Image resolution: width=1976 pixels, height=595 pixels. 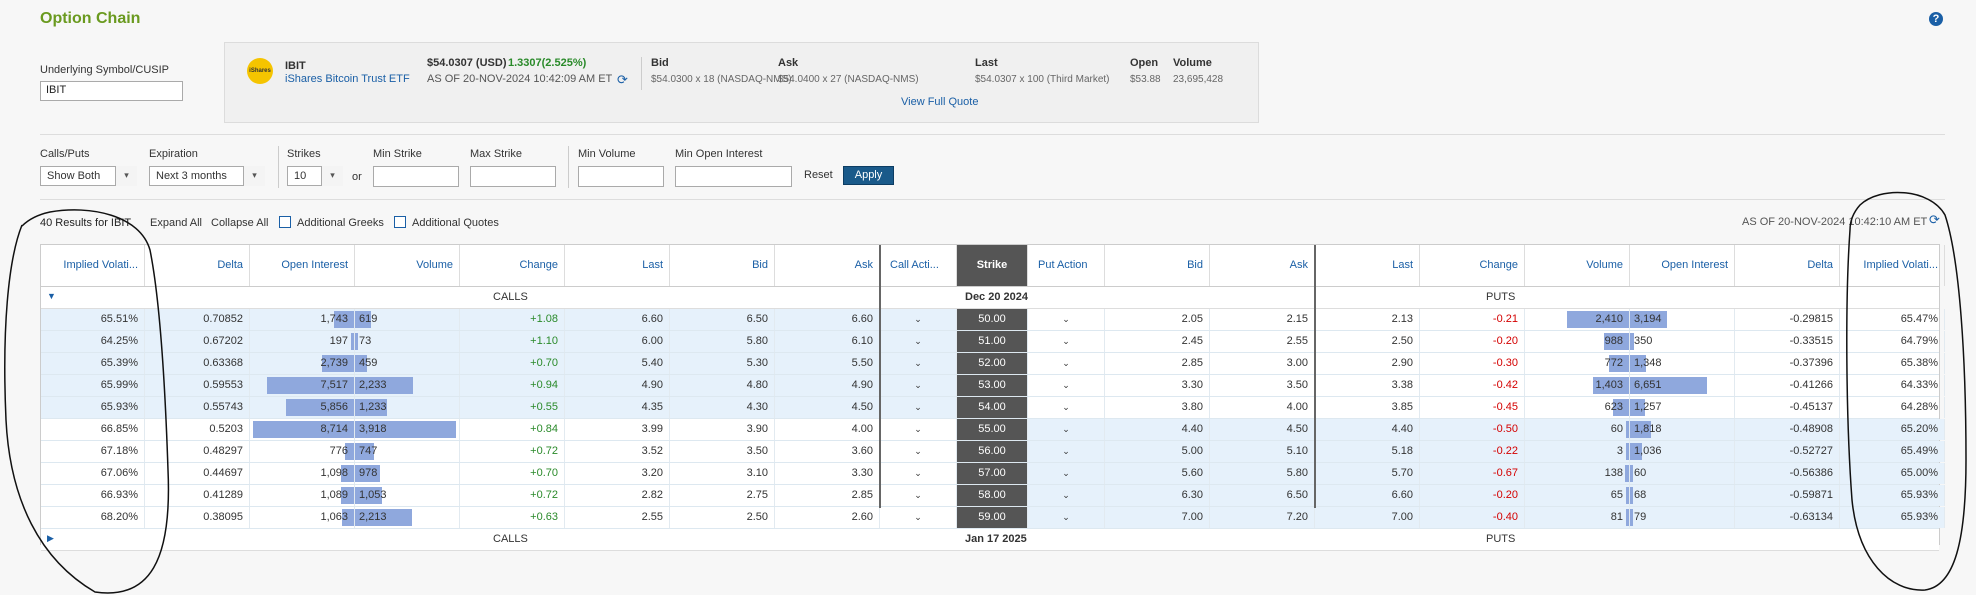 What do you see at coordinates (722, 319) in the screenshot?
I see `call-bid-cell: 6.50` at bounding box center [722, 319].